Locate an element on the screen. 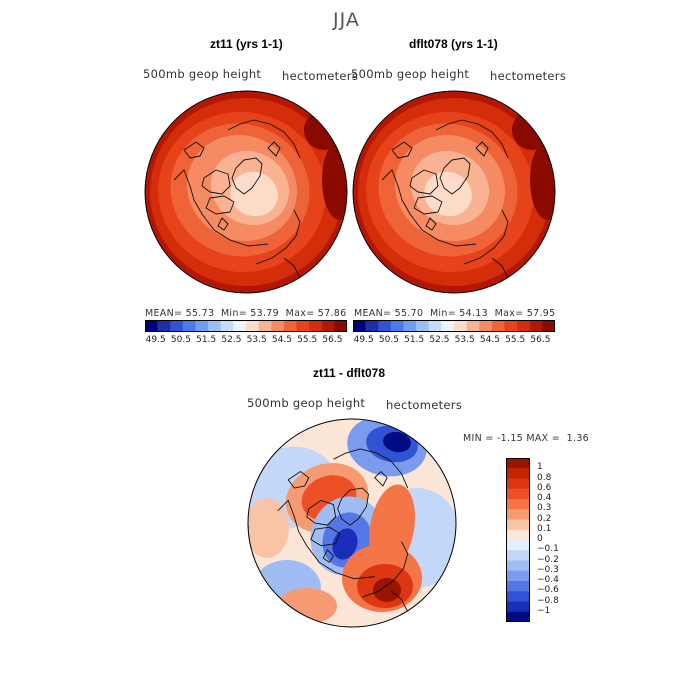 This screenshot has width=700, height=700. panel-3-max-value: 1.36 is located at coordinates (578, 438).